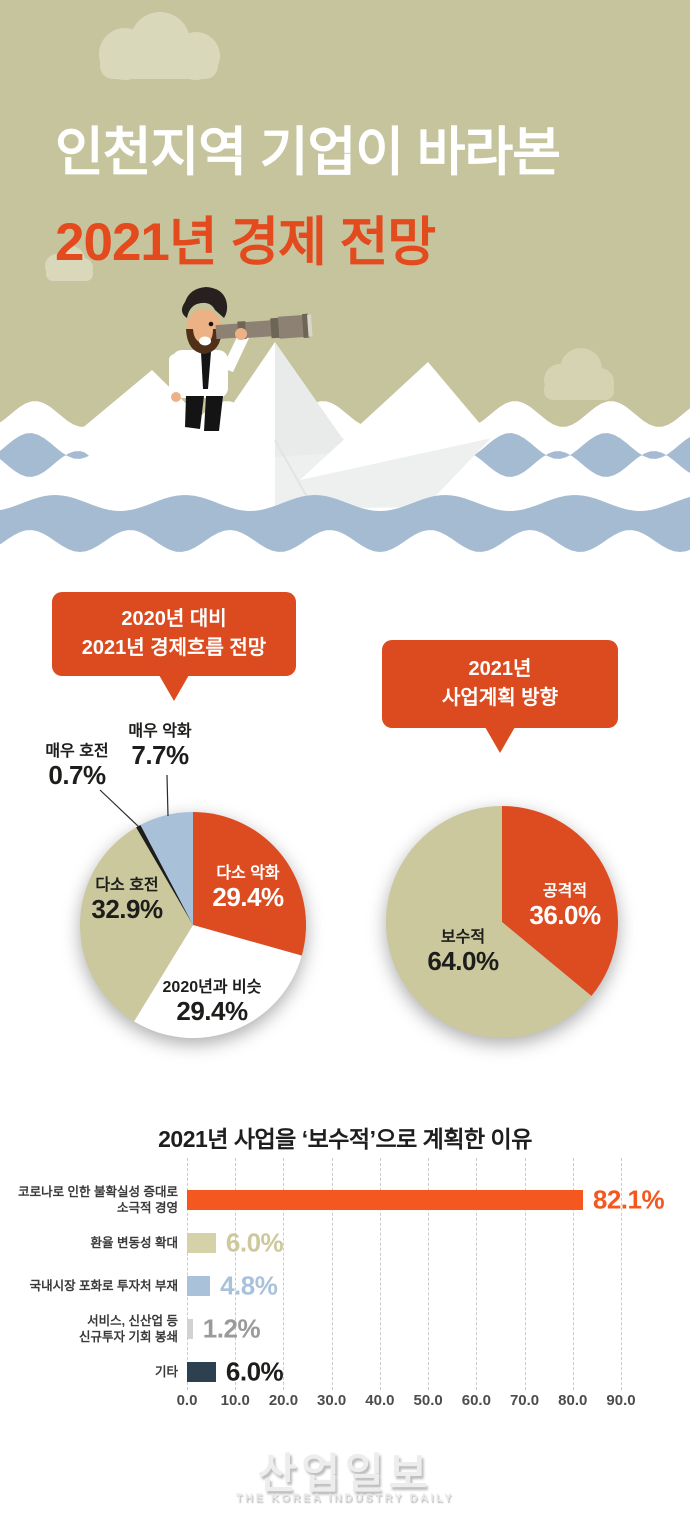  Describe the element at coordinates (159, 46) in the screenshot. I see `cloud-icon` at that location.